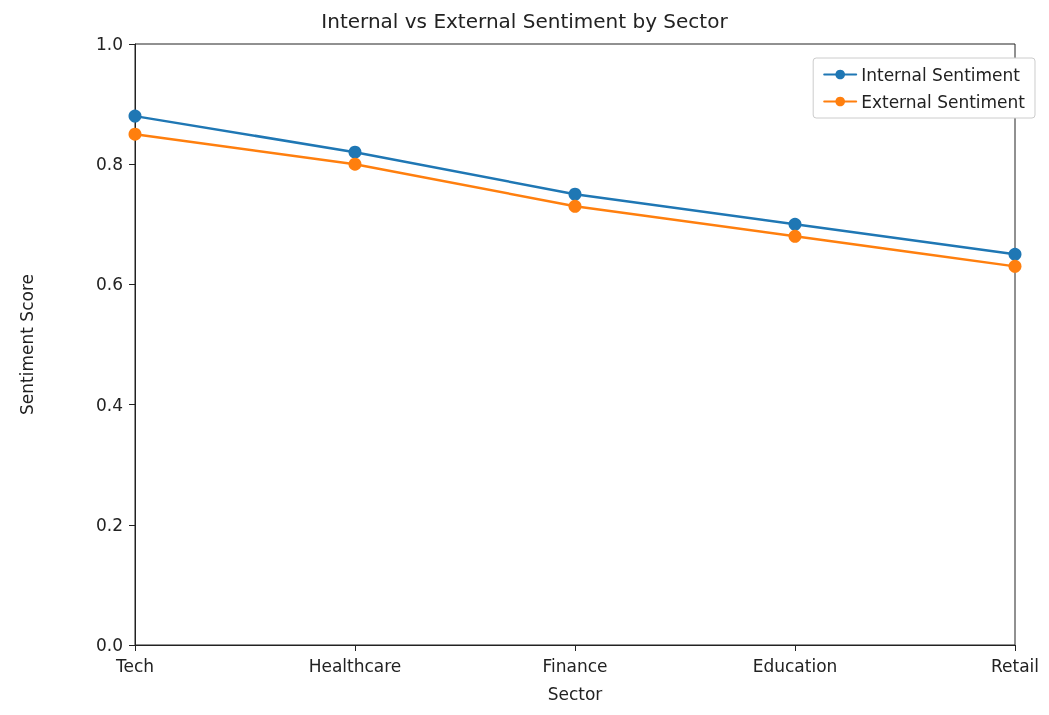 The width and height of the screenshot is (1049, 715). What do you see at coordinates (795, 665) in the screenshot?
I see `x-tick-label: Education` at bounding box center [795, 665].